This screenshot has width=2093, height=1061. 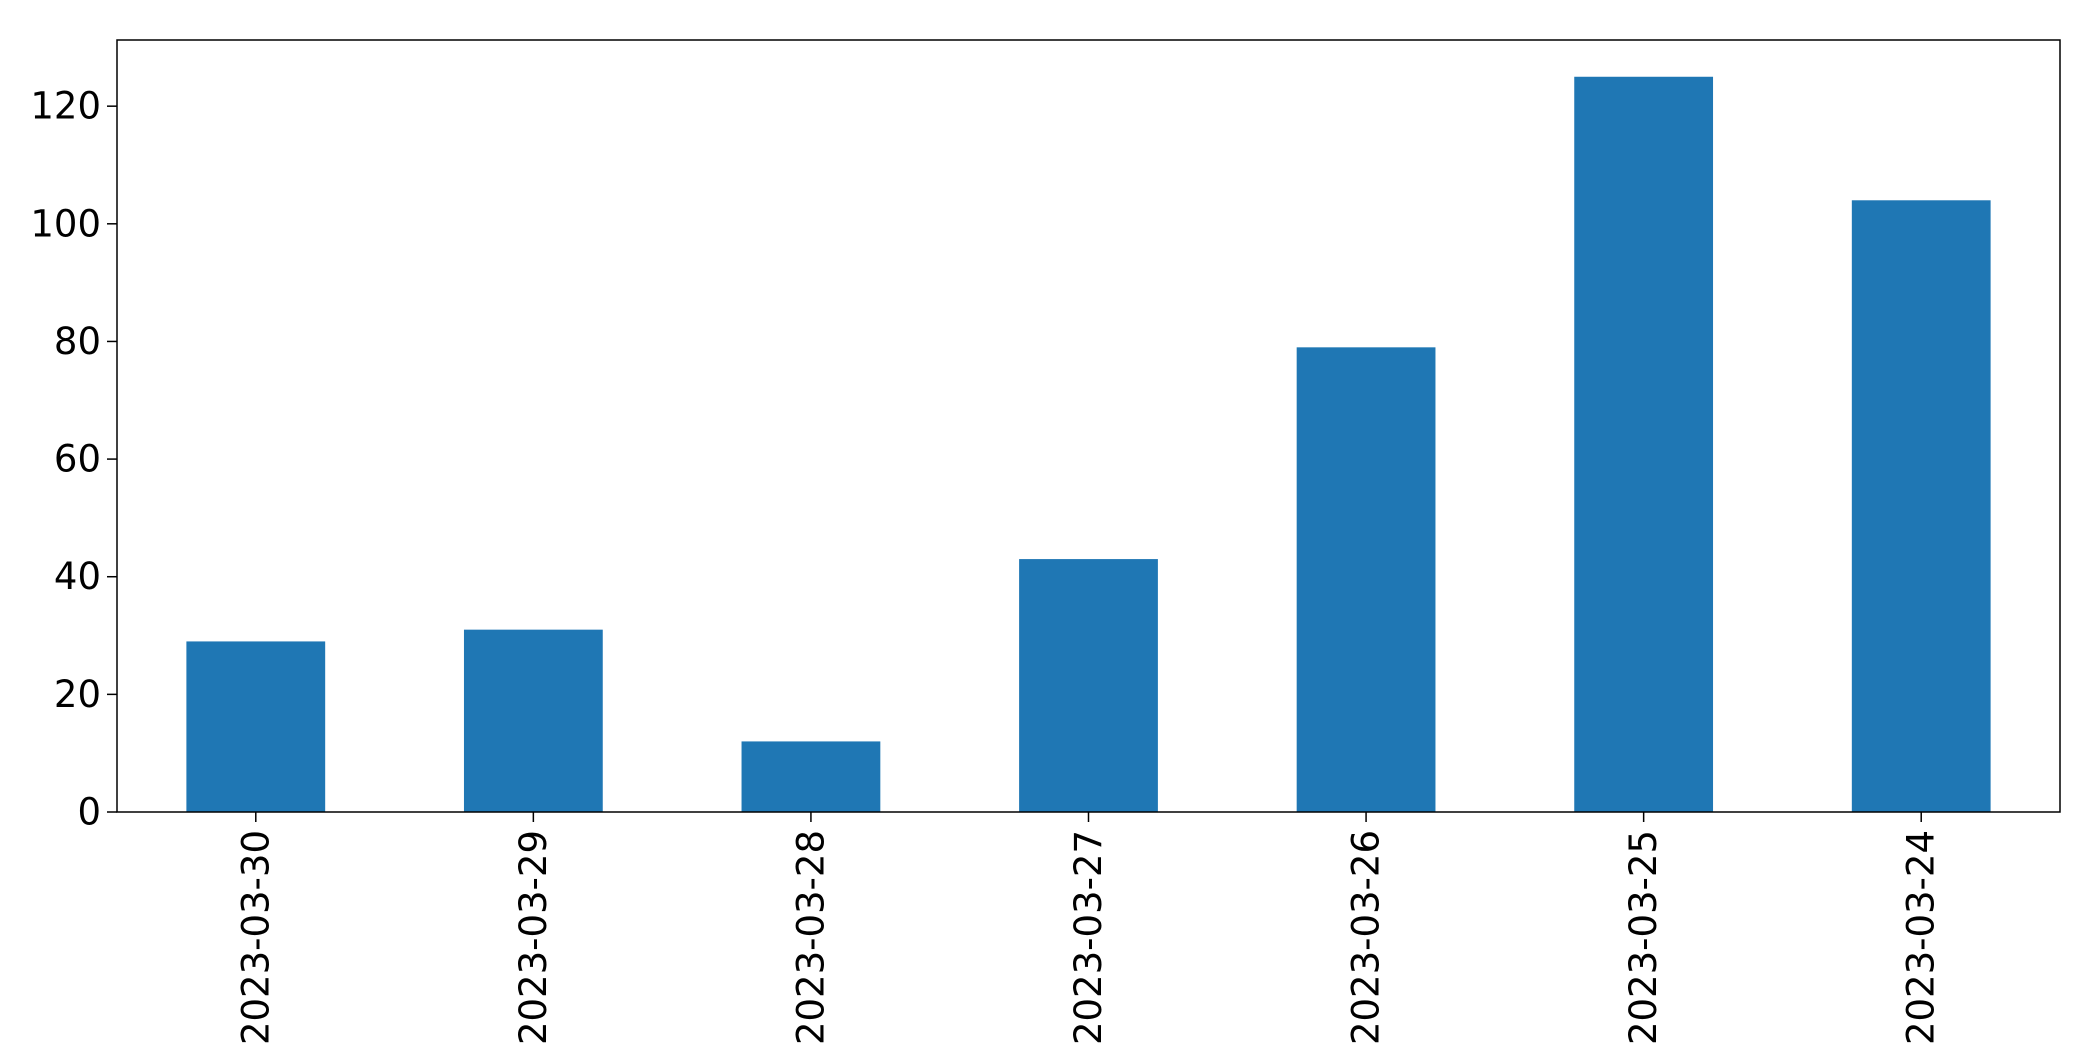 I want to click on x-tick-label: 2023-03-25, so click(x=1643, y=937).